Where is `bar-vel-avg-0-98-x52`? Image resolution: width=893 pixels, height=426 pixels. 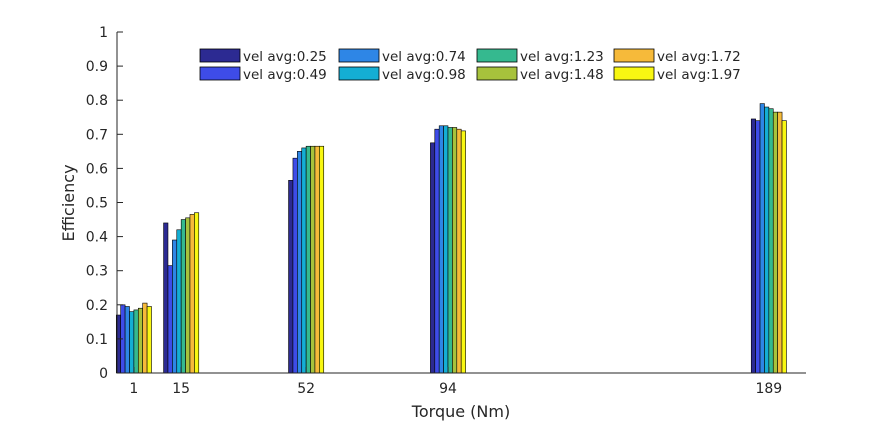
bar-vel-avg-0-98-x52 is located at coordinates (304, 260).